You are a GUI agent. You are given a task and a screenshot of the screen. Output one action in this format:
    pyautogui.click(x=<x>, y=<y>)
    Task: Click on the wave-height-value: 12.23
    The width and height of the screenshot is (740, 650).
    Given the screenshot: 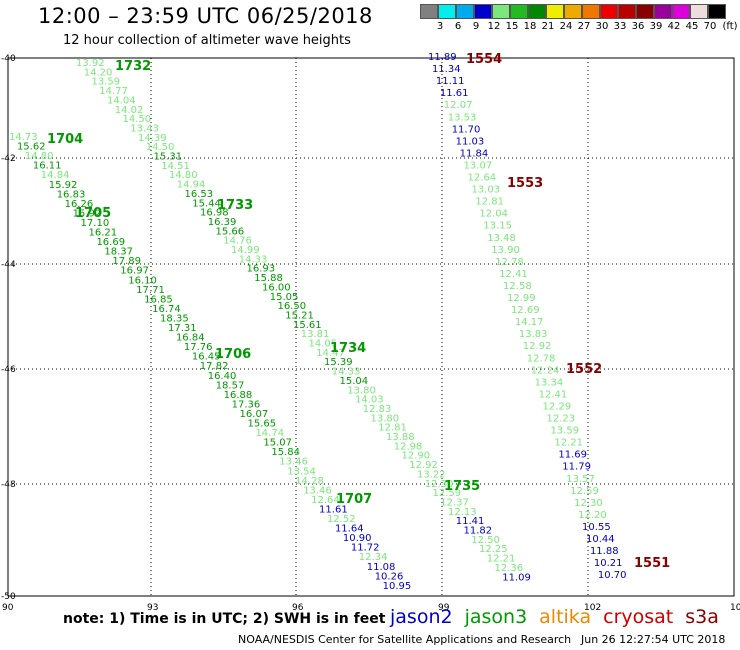 What is the action you would take?
    pyautogui.click(x=561, y=419)
    